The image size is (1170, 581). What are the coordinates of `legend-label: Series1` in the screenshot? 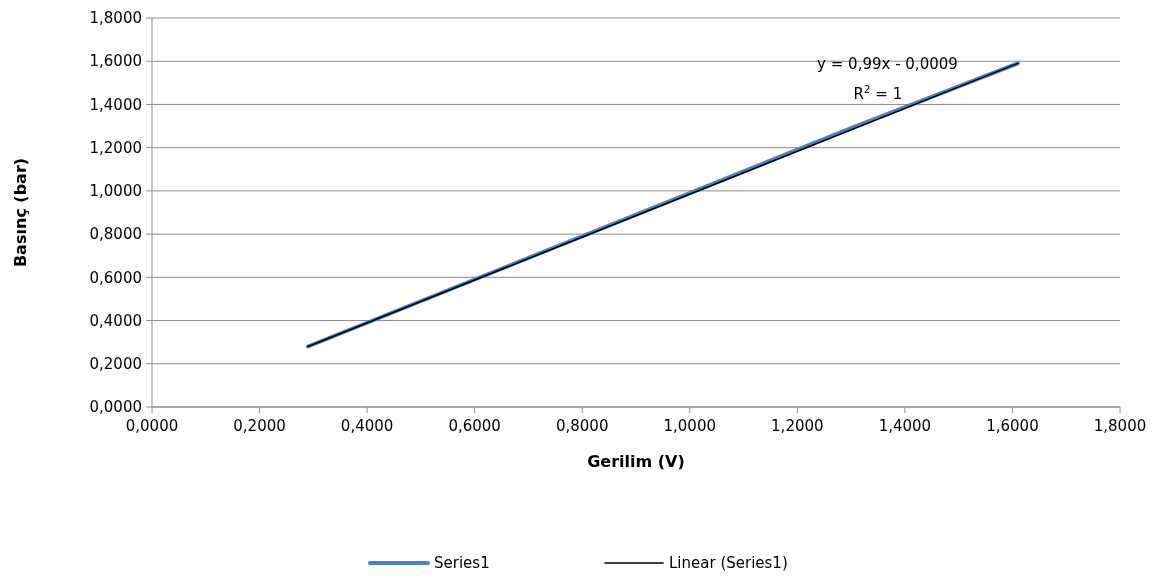 It's located at (462, 563).